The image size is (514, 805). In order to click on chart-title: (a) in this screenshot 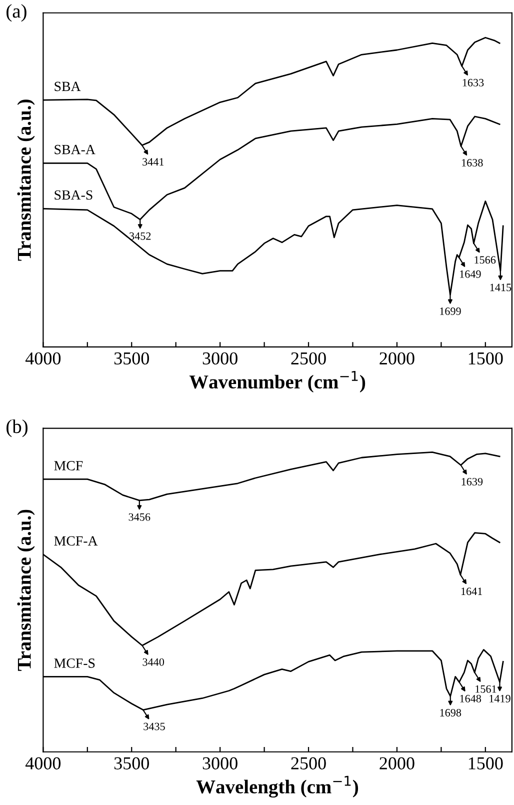, I will do `click(16, 13)`.